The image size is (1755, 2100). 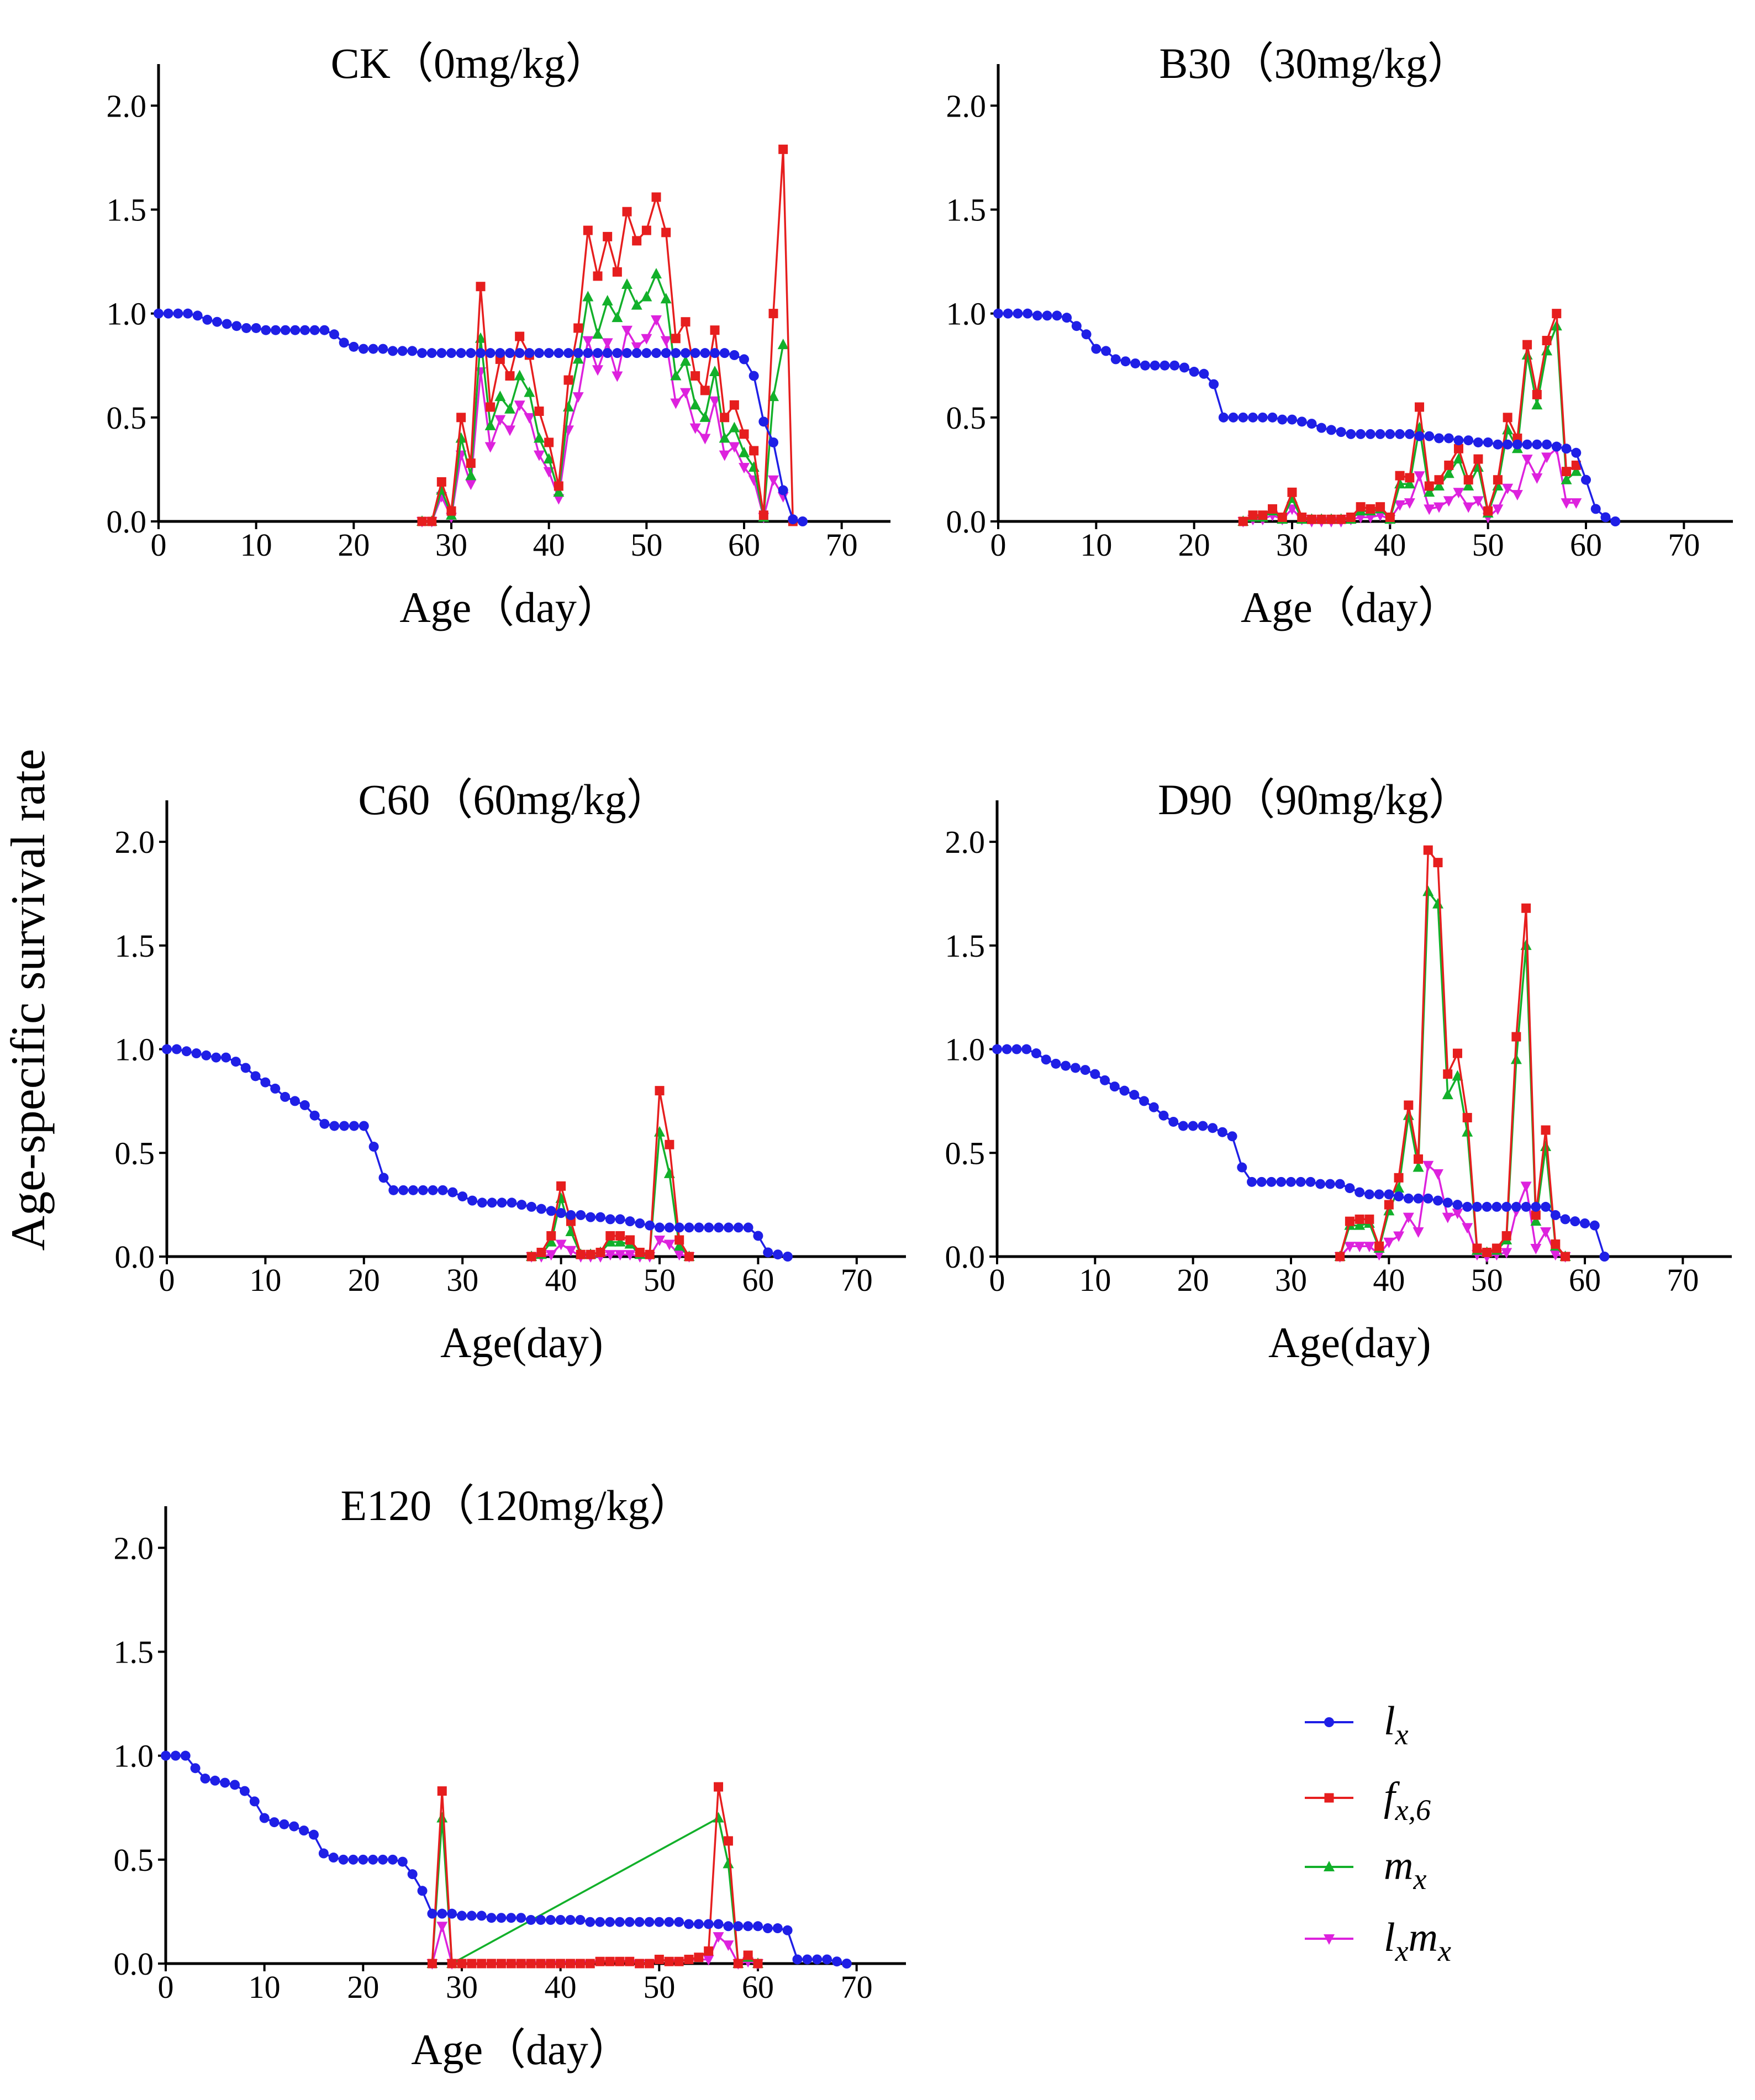 I want to click on y-axis-title: Age-specific survival rate, so click(x=28, y=1000).